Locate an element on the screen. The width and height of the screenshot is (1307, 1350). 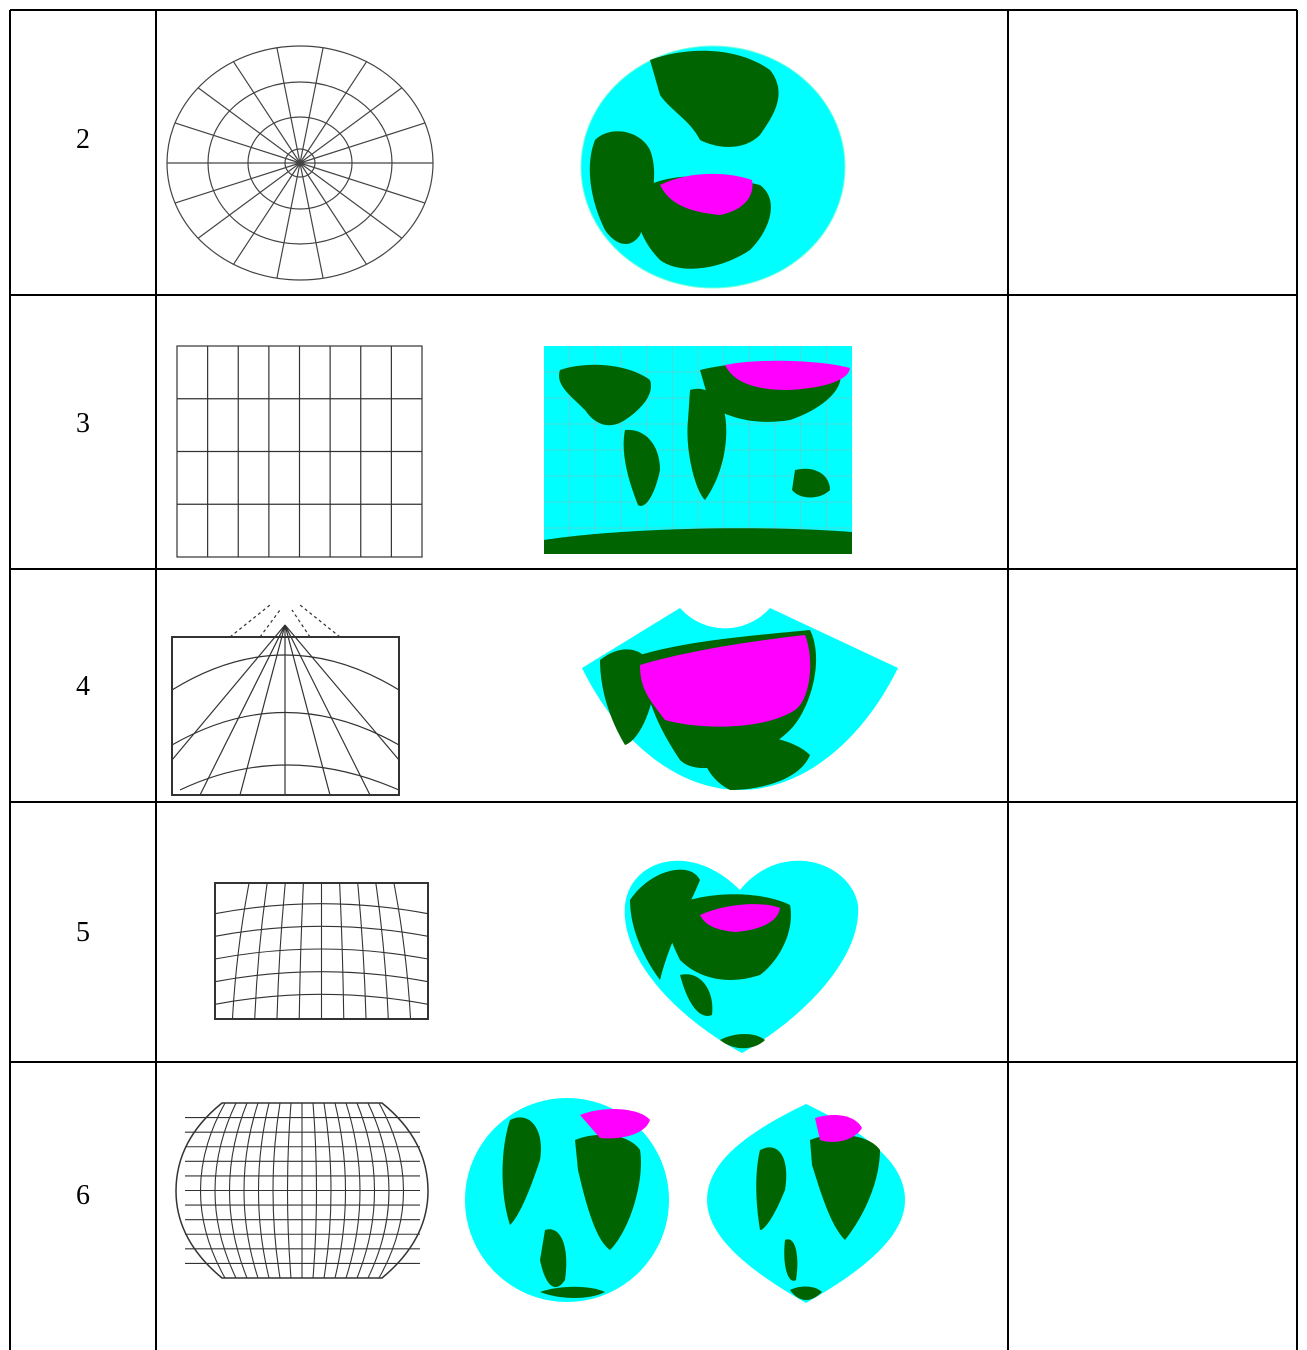
row-label-6: 6 is located at coordinates (83, 1195).